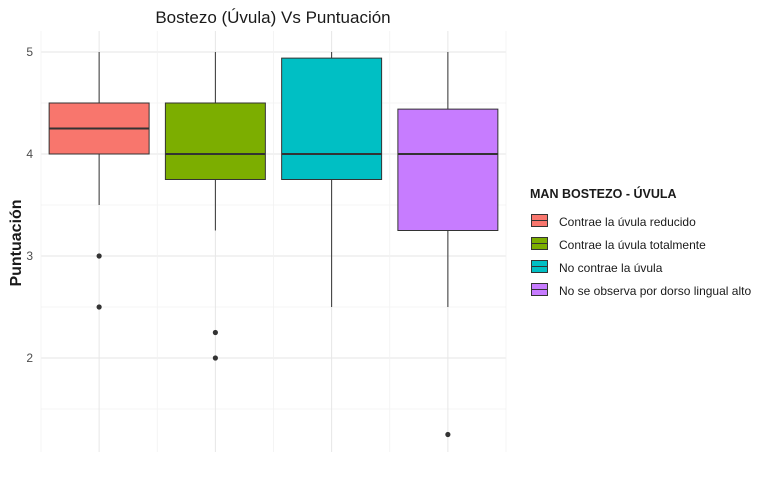 The height and width of the screenshot is (485, 773). Describe the element at coordinates (29, 256) in the screenshot. I see `y-tick-label: 3` at that location.